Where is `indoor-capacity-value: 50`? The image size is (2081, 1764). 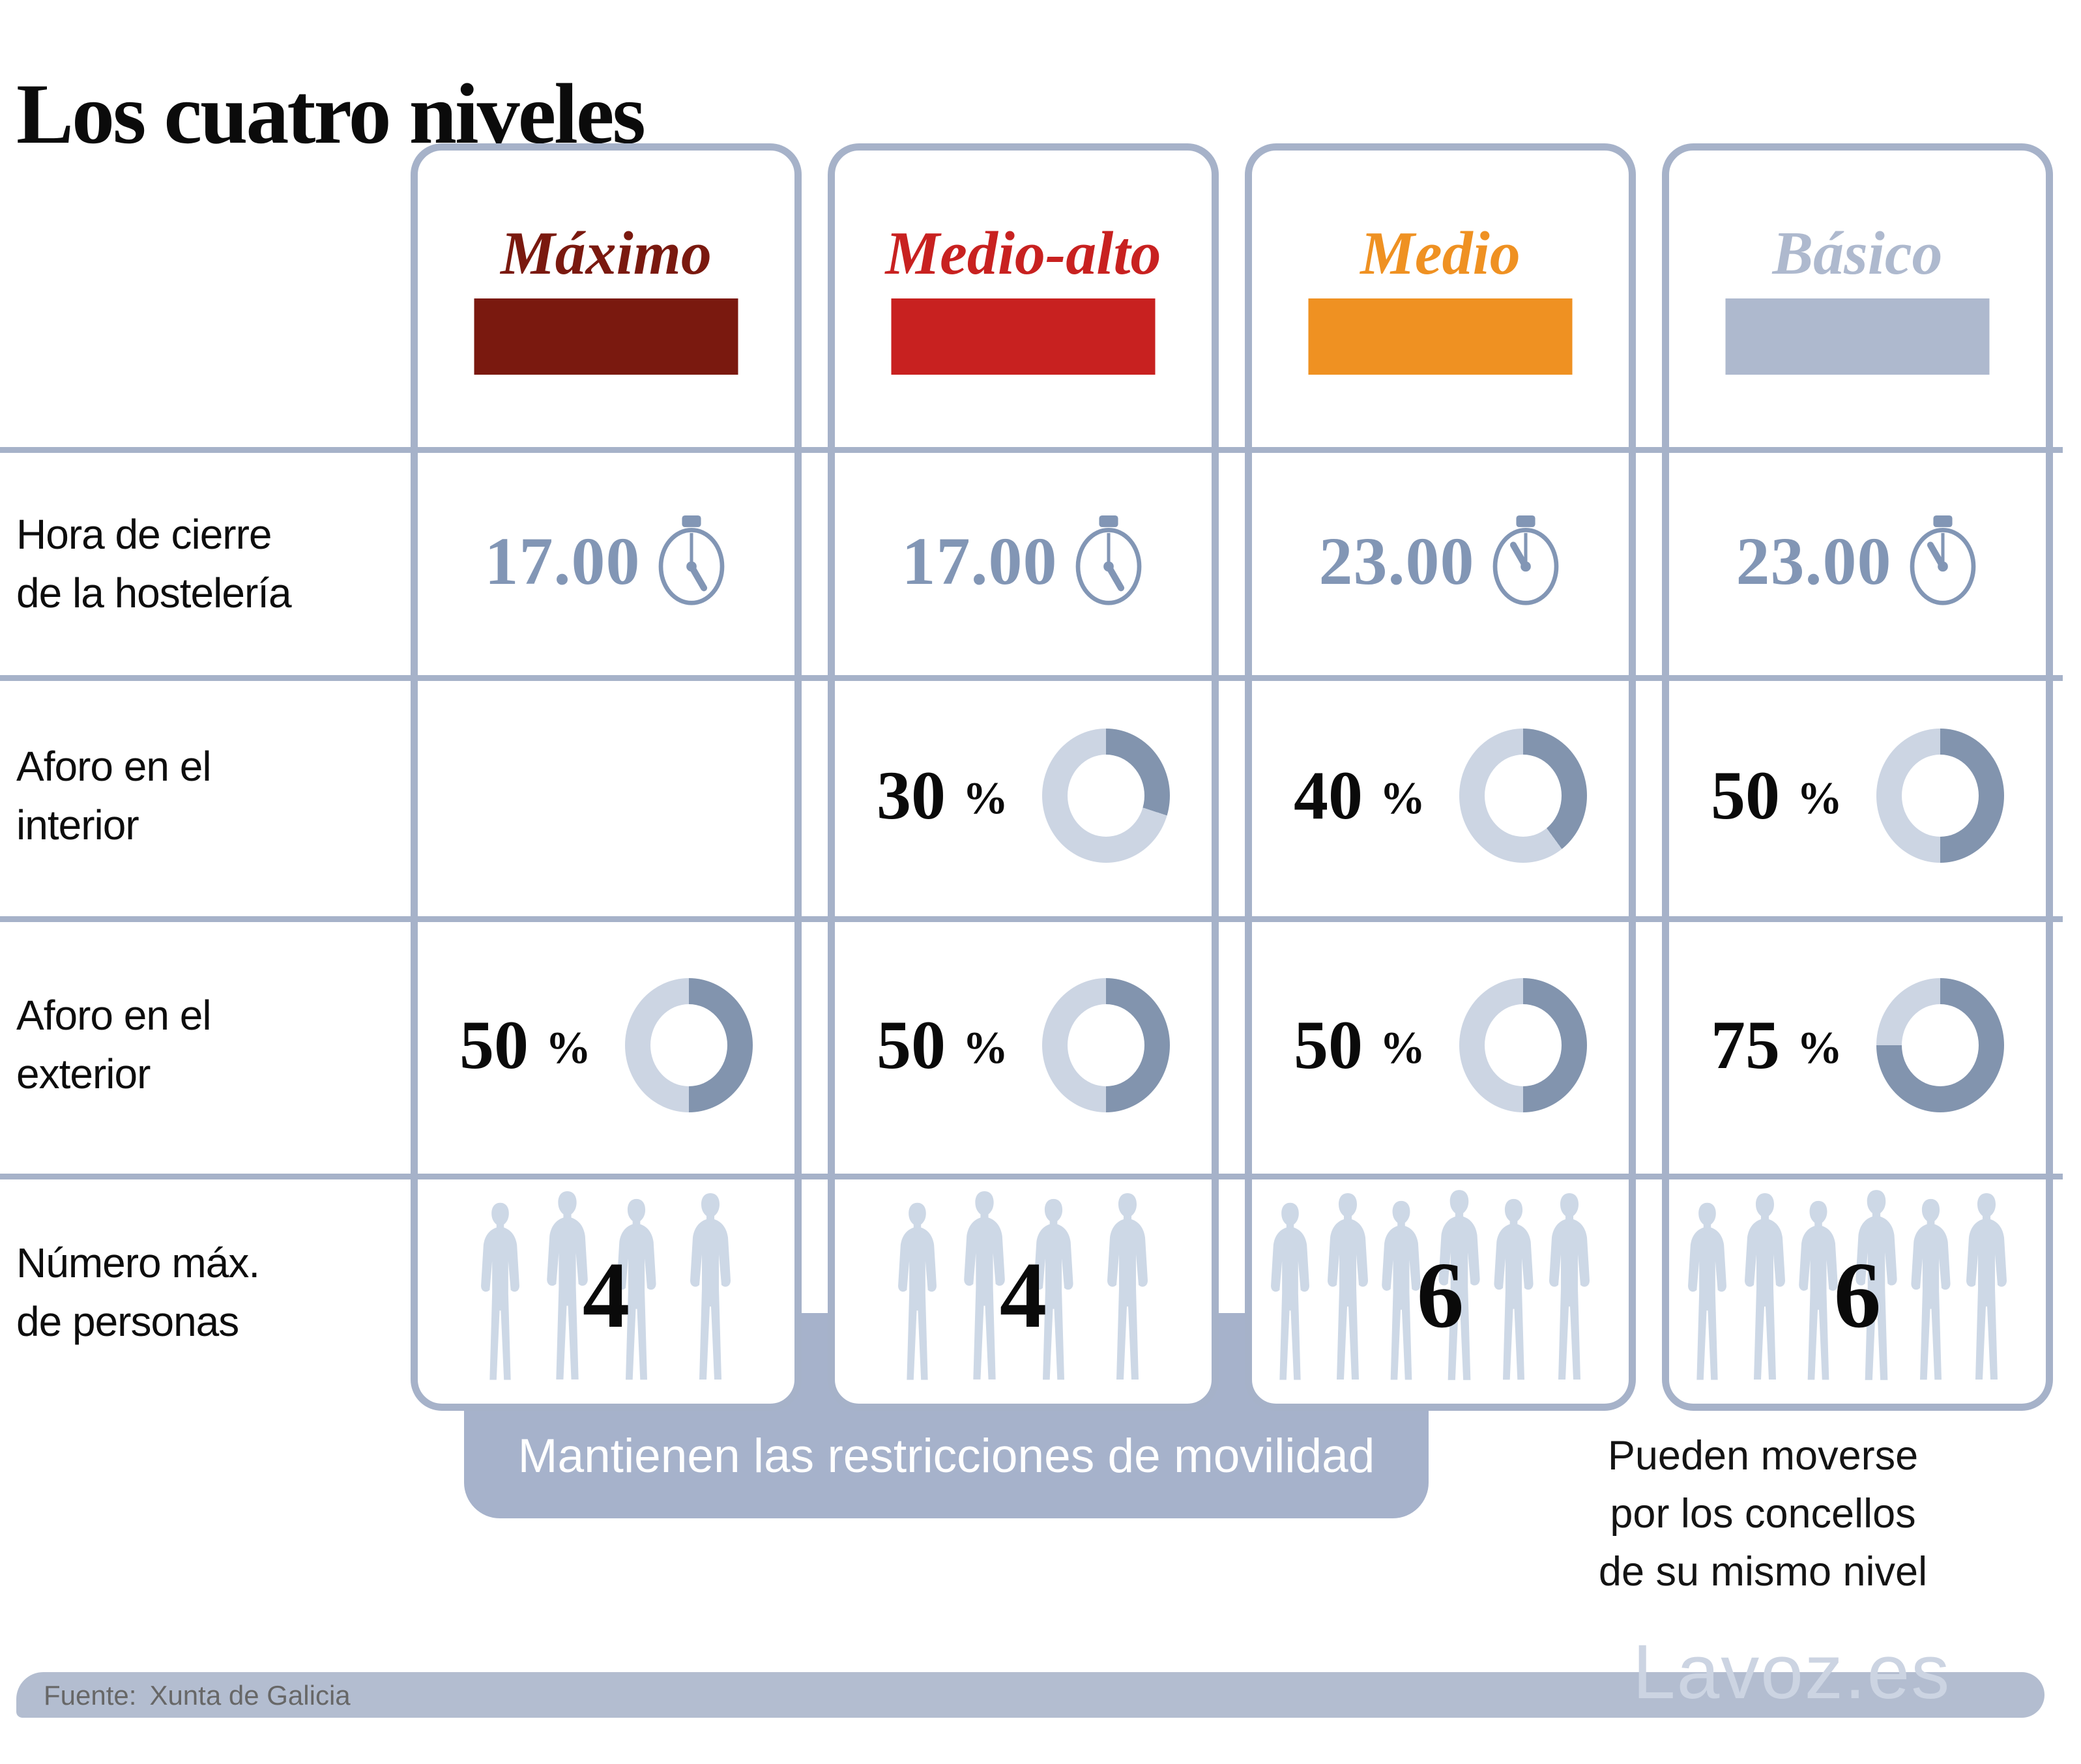
indoor-capacity-value: 50 is located at coordinates (1746, 795).